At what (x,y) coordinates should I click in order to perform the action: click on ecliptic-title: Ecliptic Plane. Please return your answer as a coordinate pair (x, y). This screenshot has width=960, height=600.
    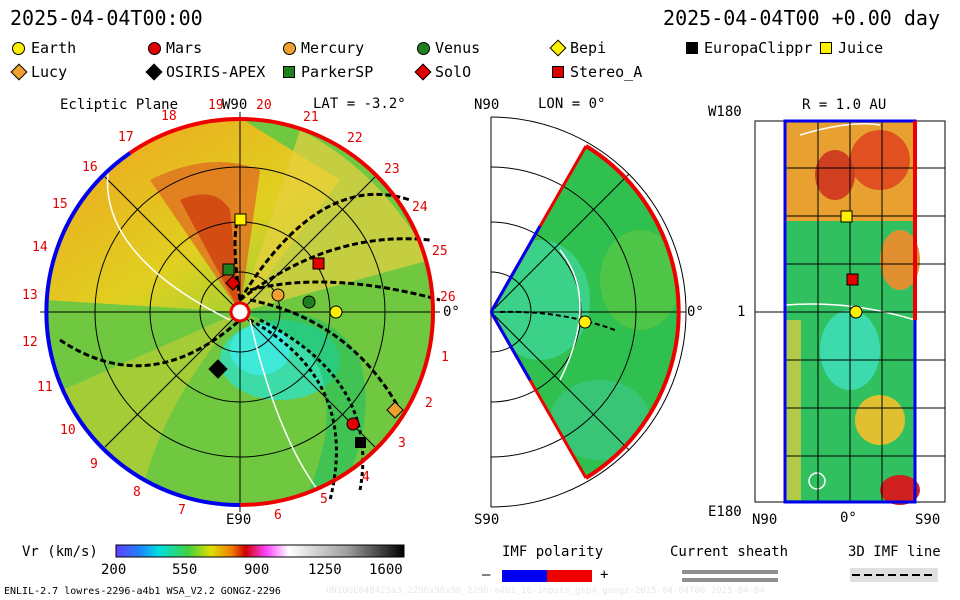
    Looking at the image, I should click on (119, 105).